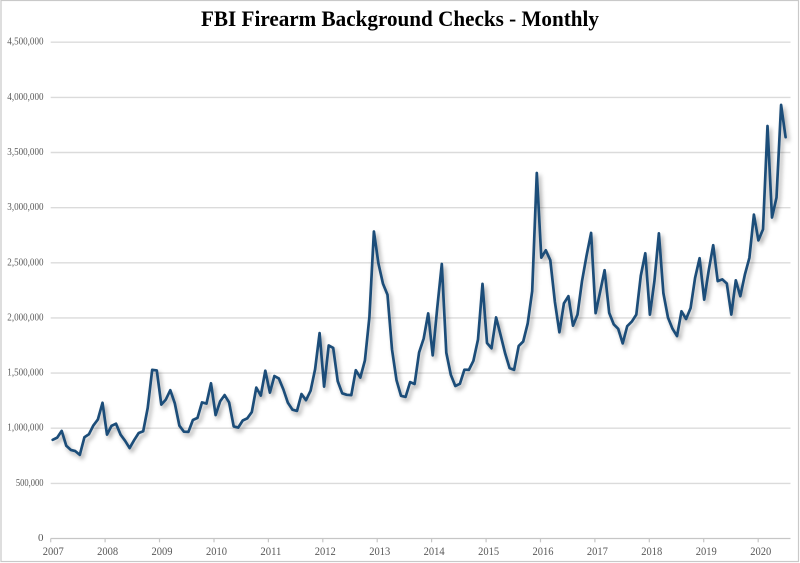 The height and width of the screenshot is (563, 800). I want to click on svg-text: 2020, so click(760, 551).